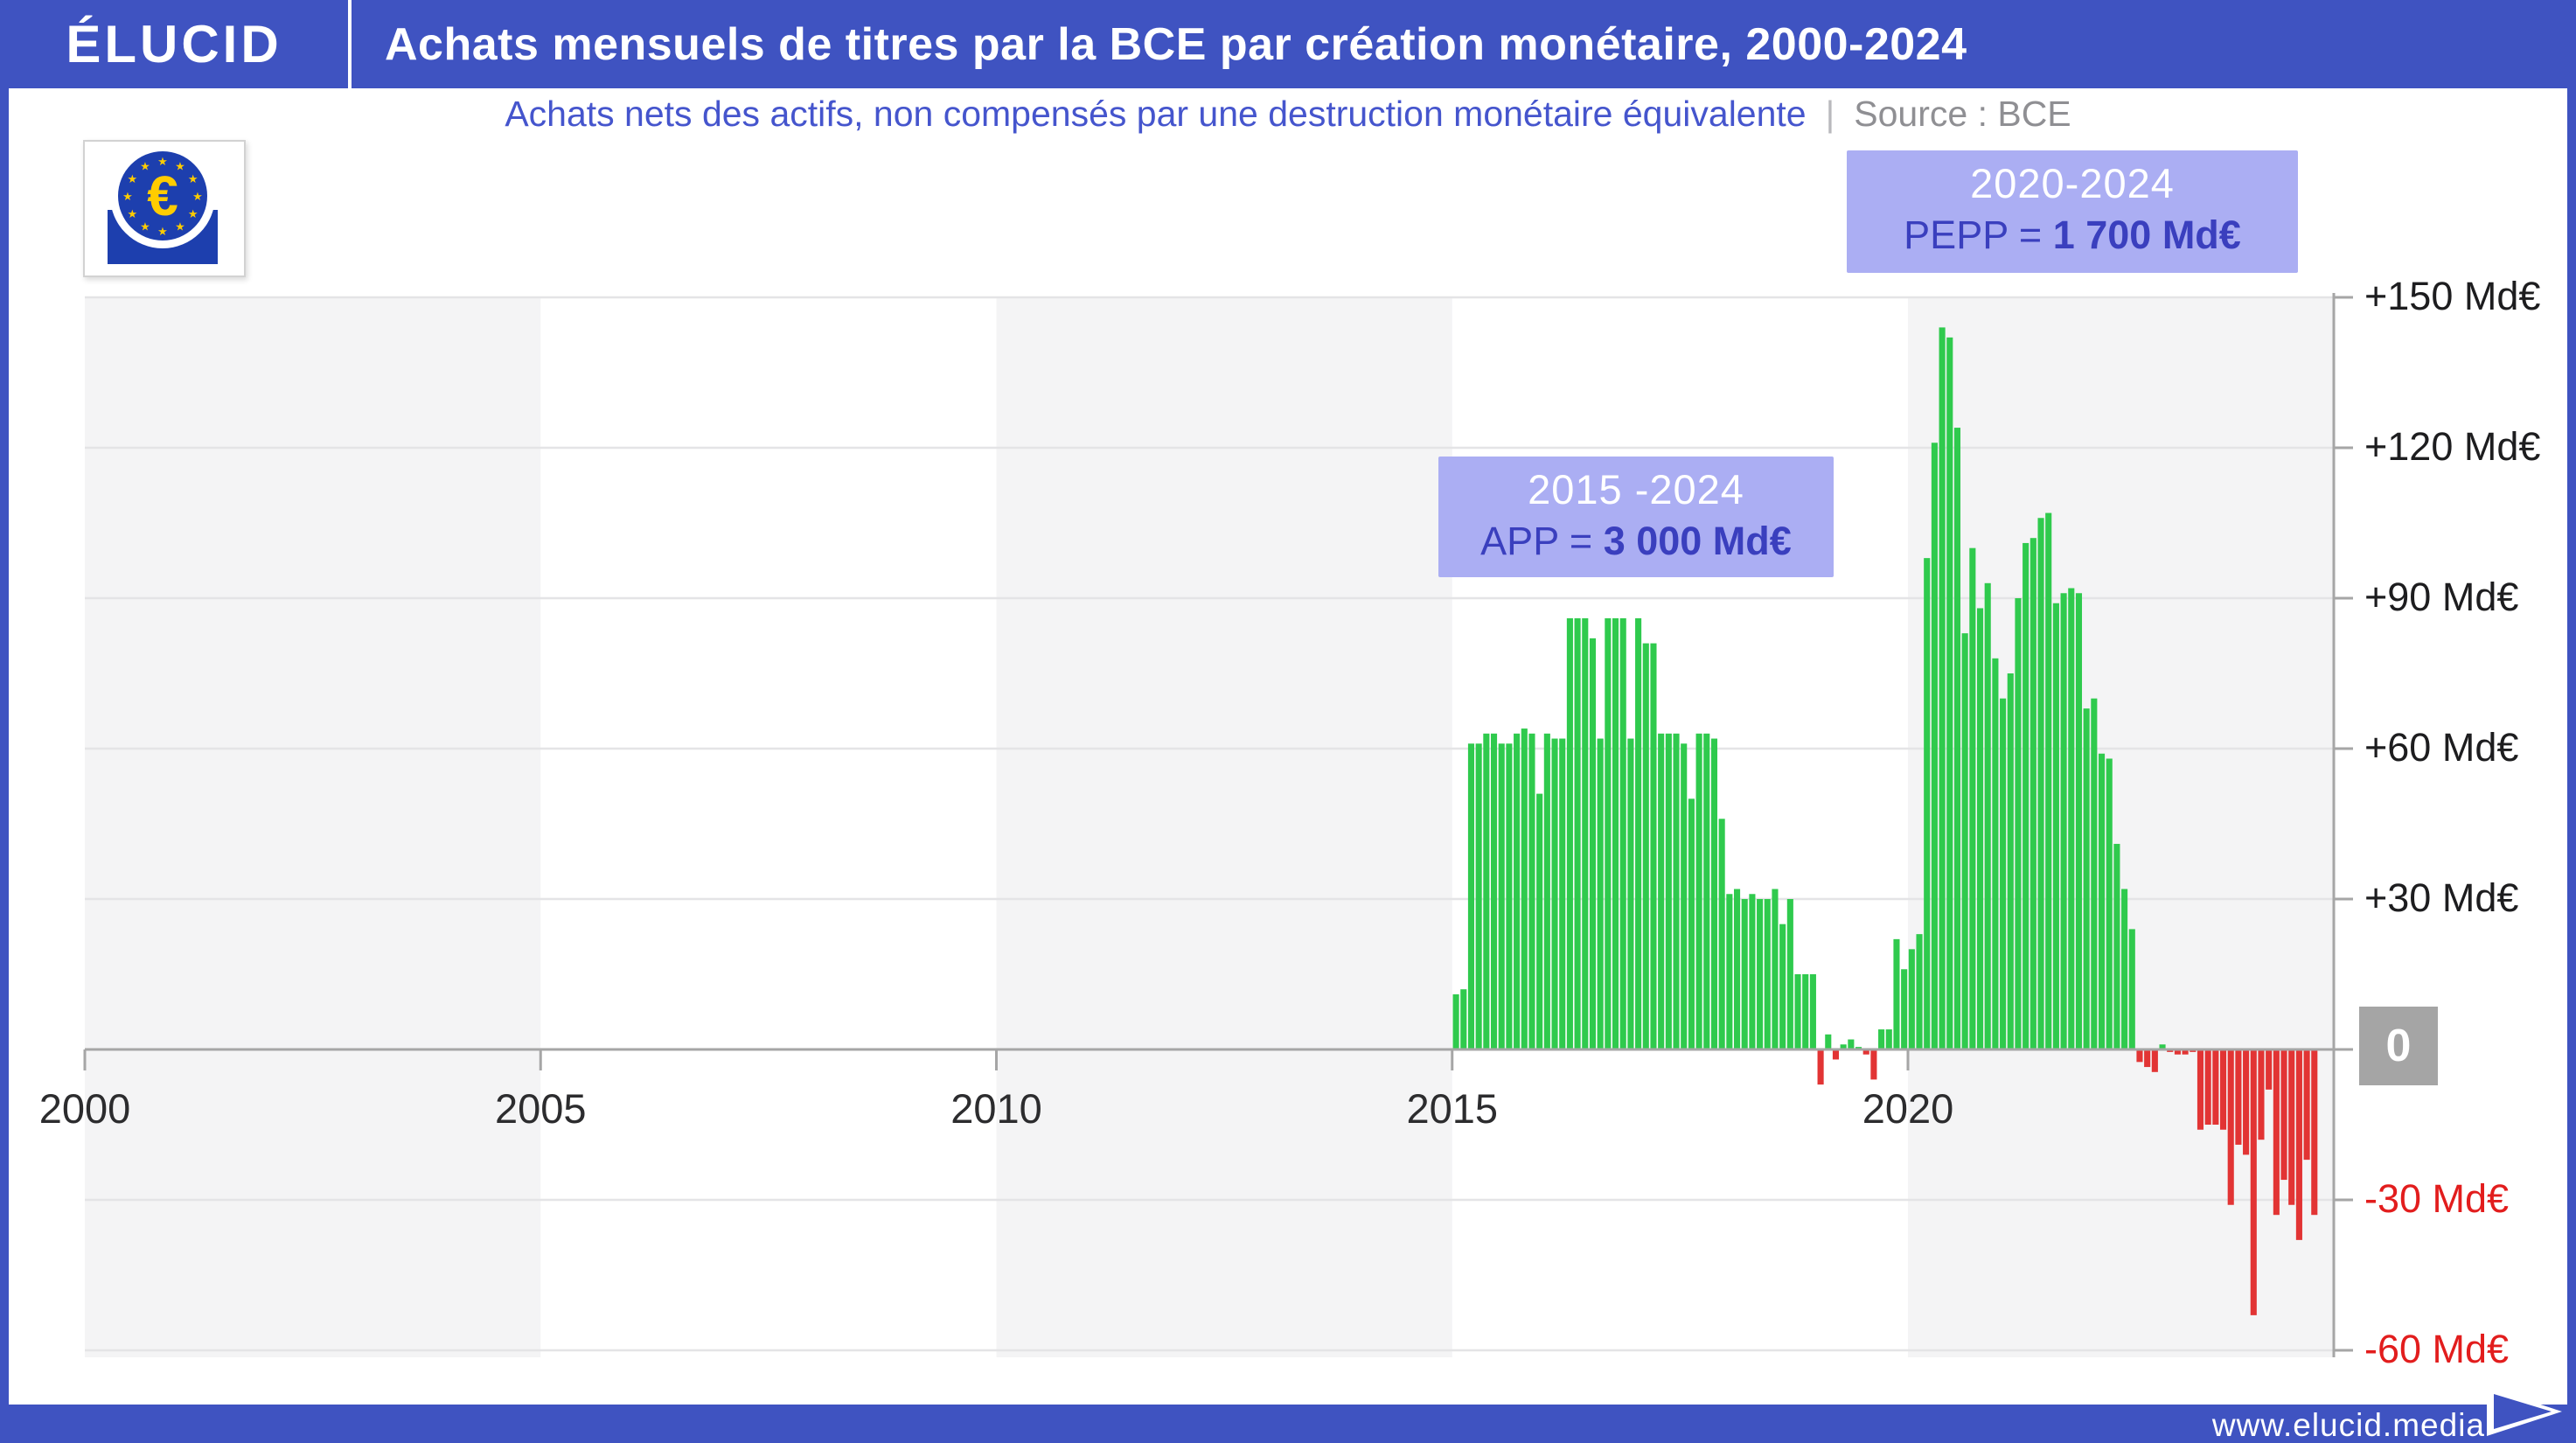  Describe the element at coordinates (2348, 1425) in the screenshot. I see `footer-url: www.elucid.media` at that location.